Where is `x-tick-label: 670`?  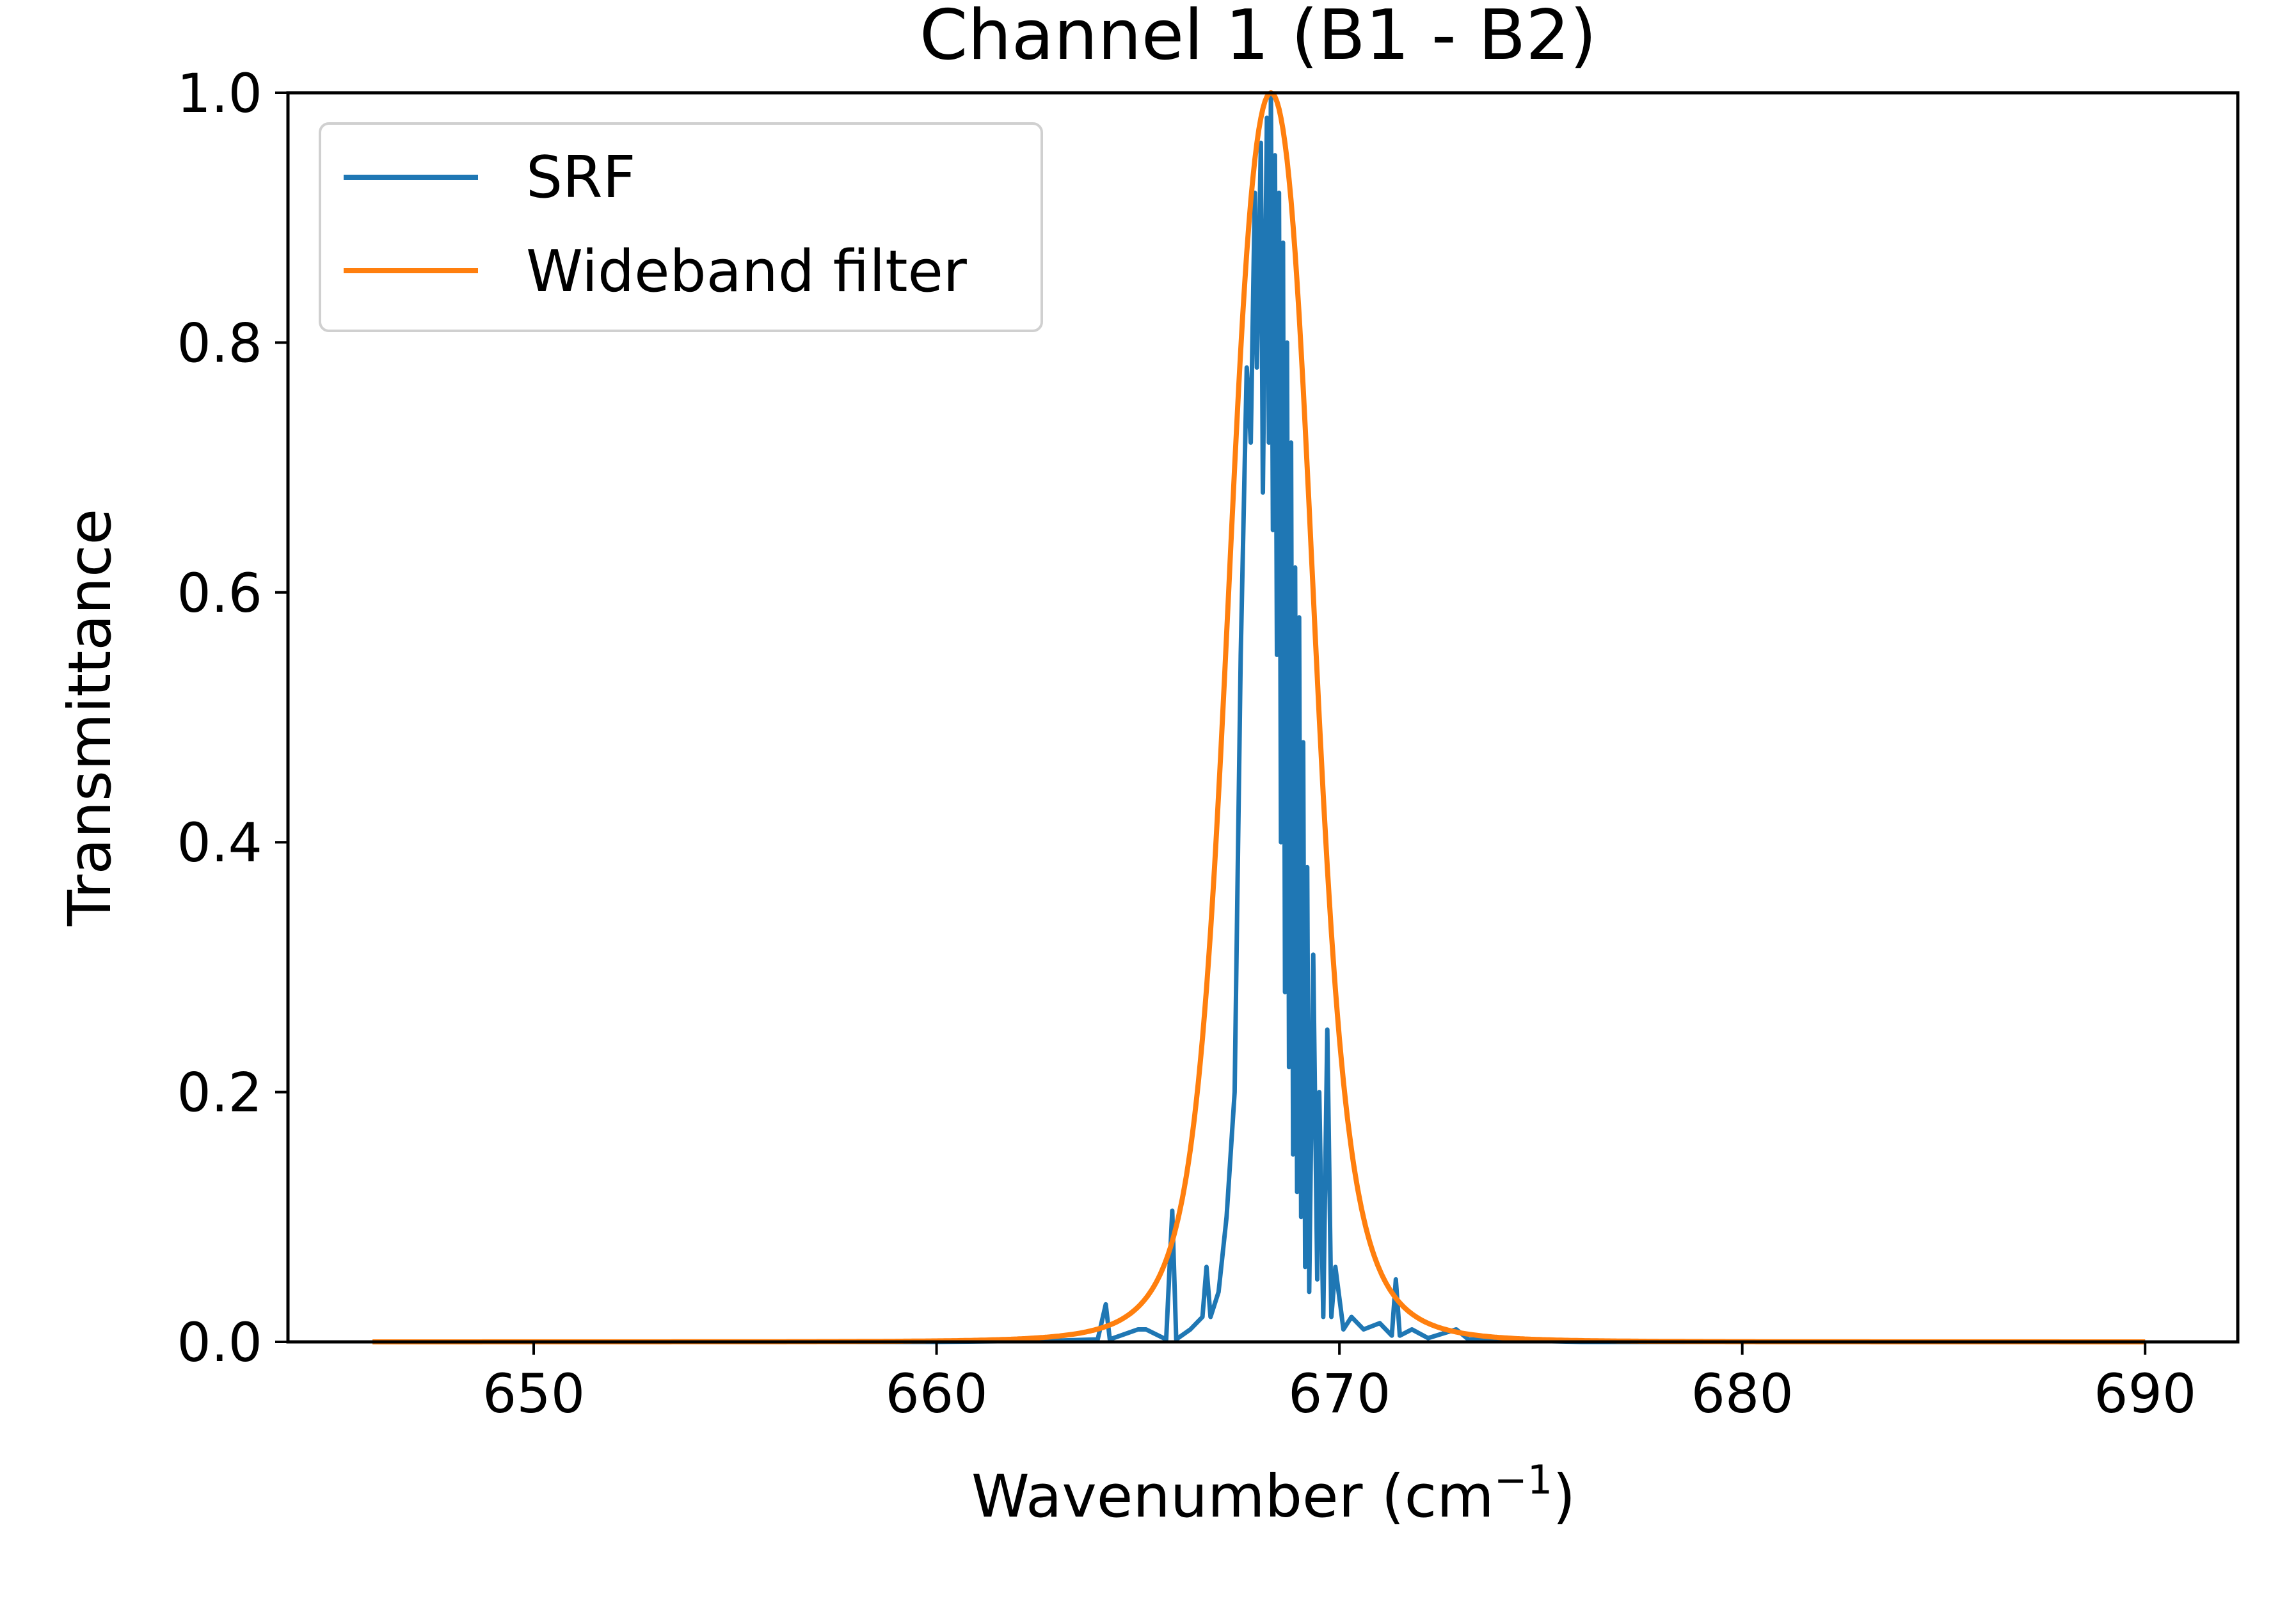
x-tick-label: 670 is located at coordinates (1339, 1393).